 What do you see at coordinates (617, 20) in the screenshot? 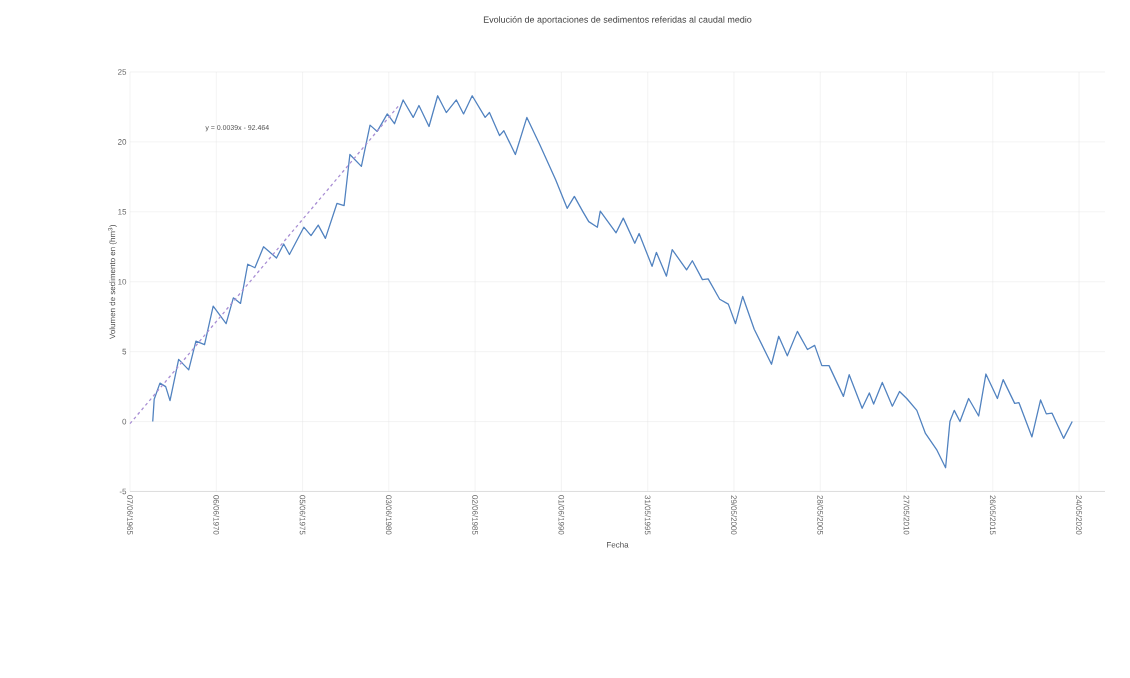
I see `chart-title: Evolución de aportaciones de sedimentos referidas al caudal medio` at bounding box center [617, 20].